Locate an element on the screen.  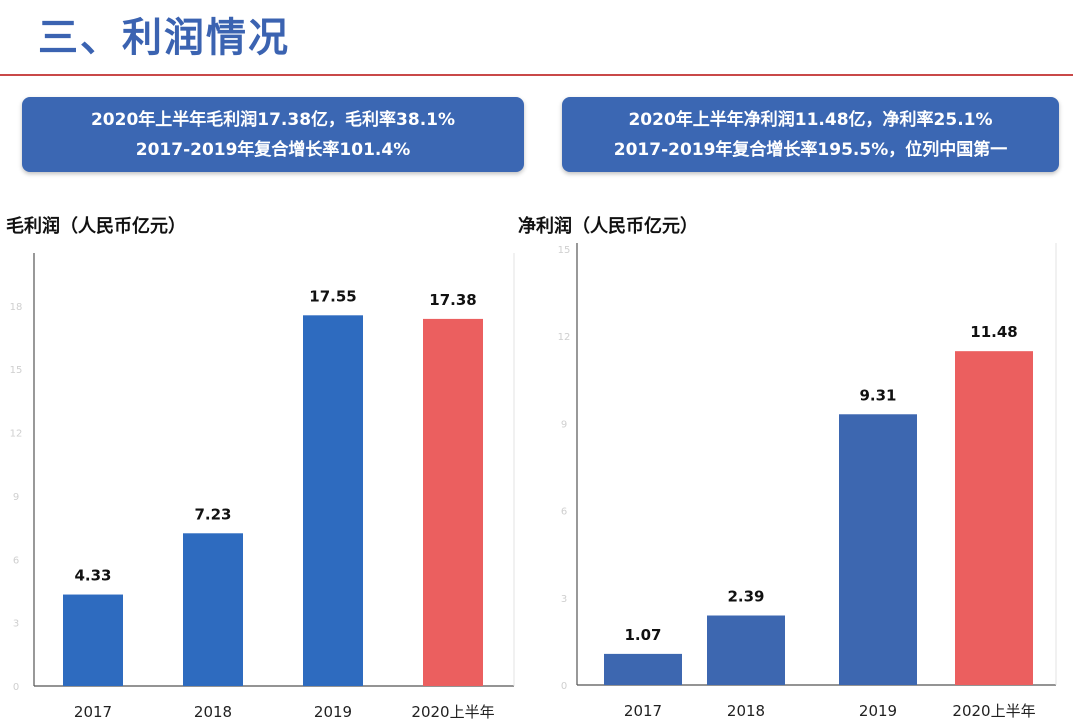
net-bar-2020上半年 is located at coordinates (994, 518).